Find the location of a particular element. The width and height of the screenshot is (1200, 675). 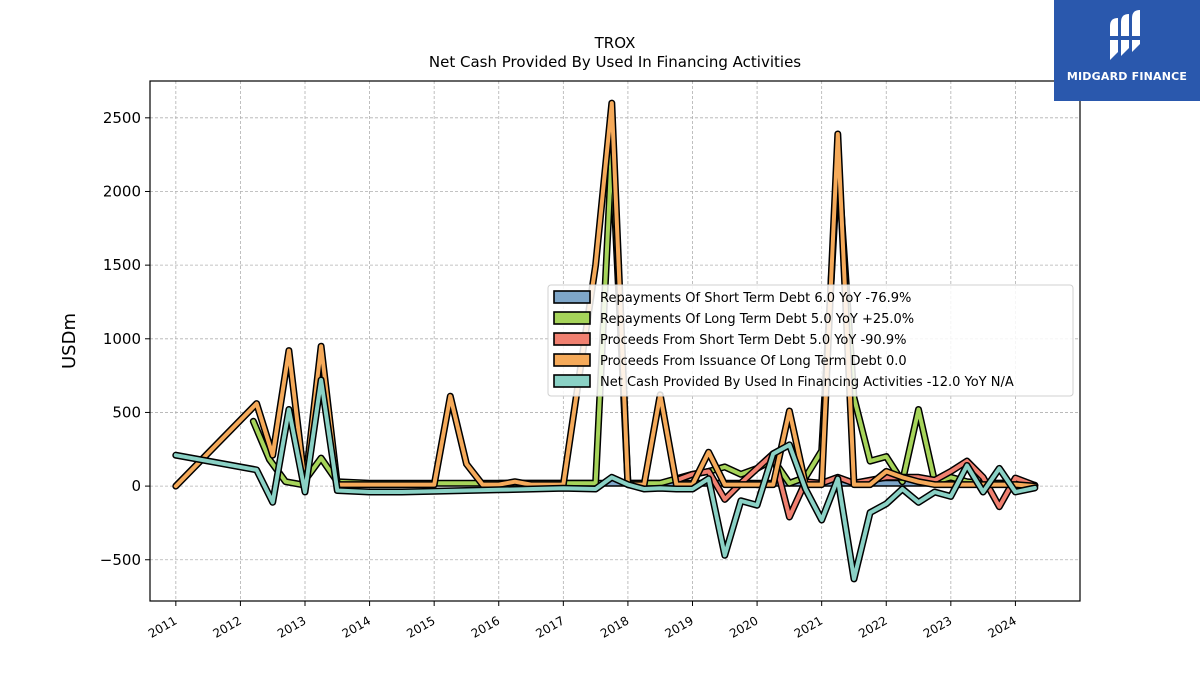

x-tick-label: 2017 is located at coordinates (549, 626).